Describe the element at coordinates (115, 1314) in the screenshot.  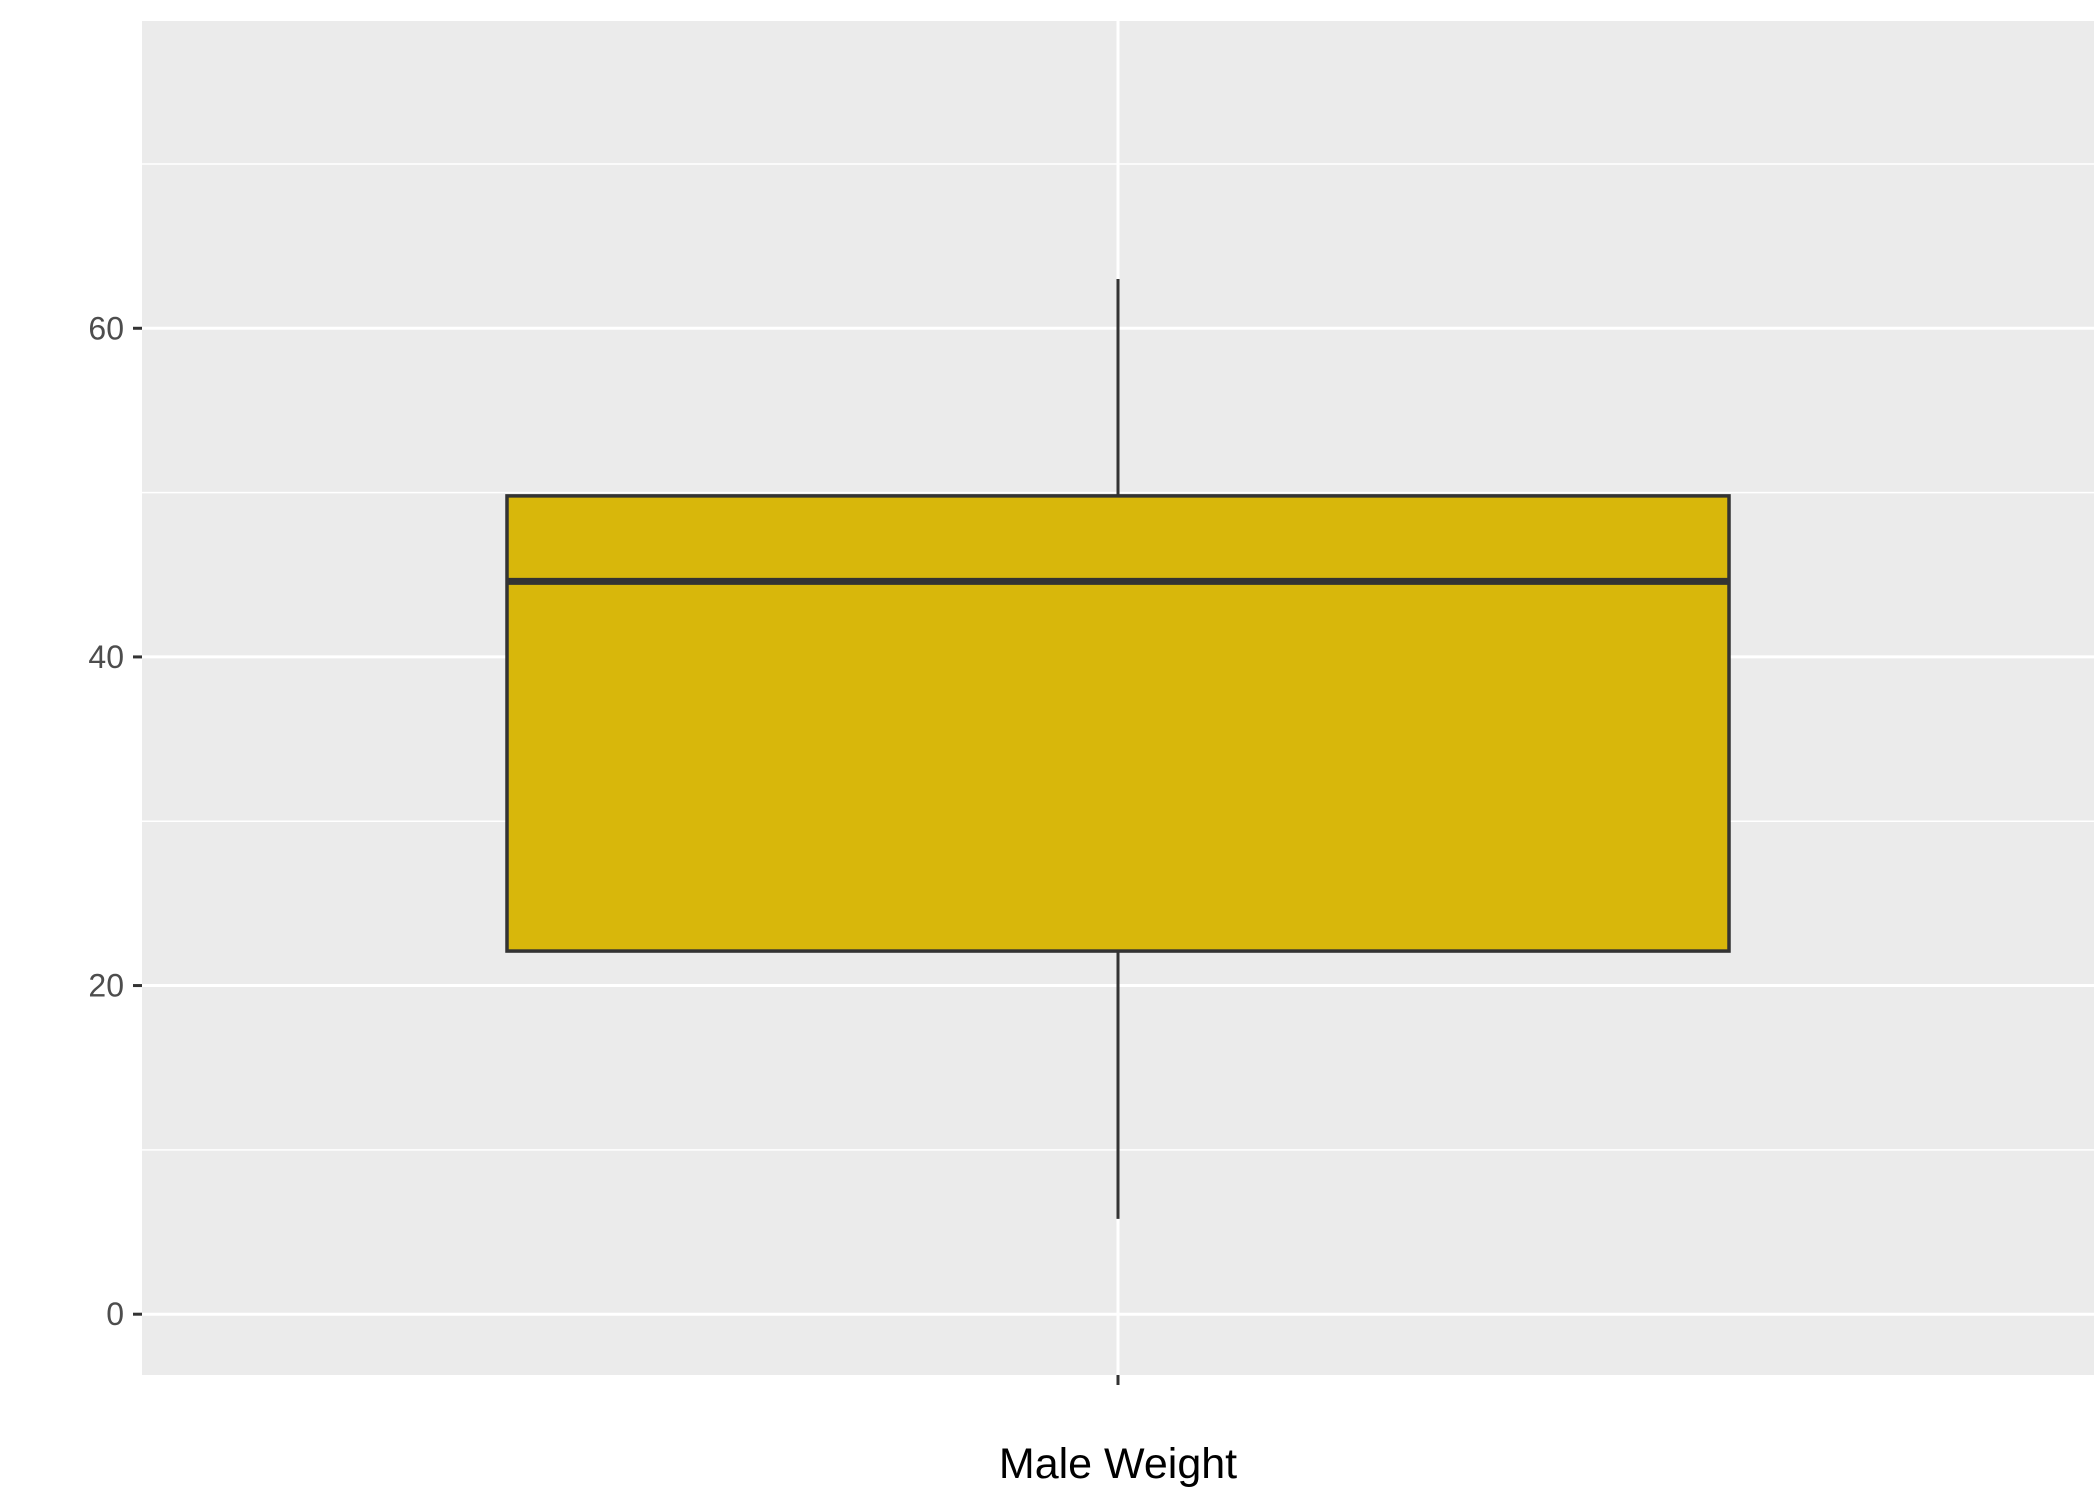
I see `y-tick-label: 0` at that location.